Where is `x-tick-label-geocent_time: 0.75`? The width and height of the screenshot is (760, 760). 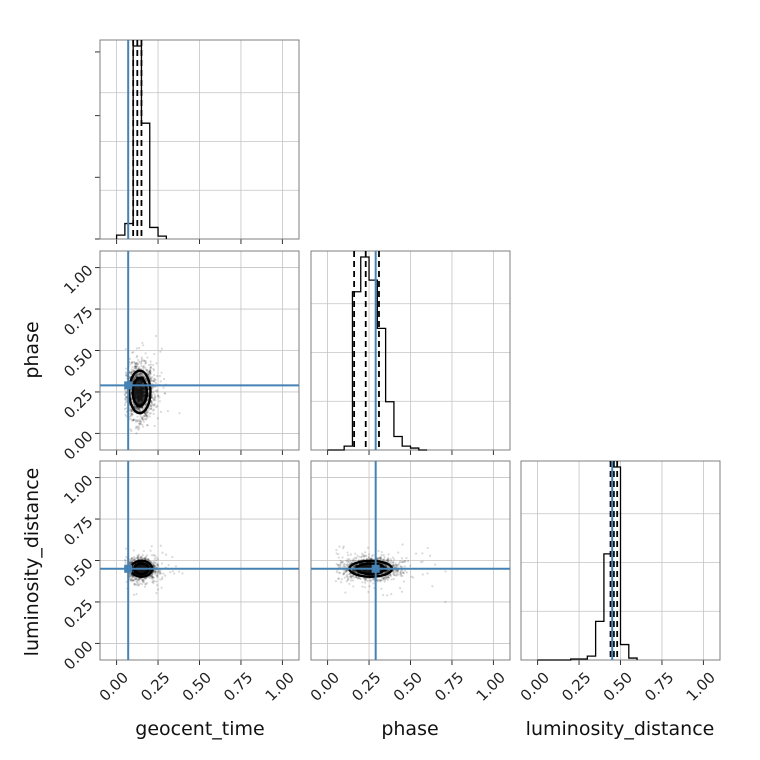 x-tick-label-geocent_time: 0.75 is located at coordinates (238, 686).